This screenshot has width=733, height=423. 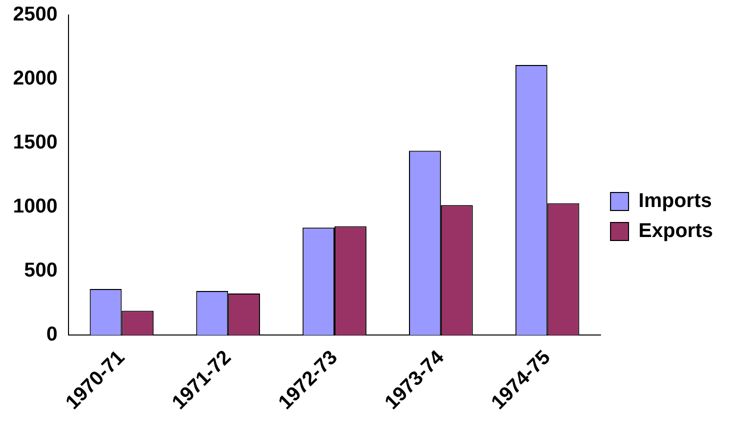 What do you see at coordinates (35, 79) in the screenshot?
I see `y-tick-label: 2000` at bounding box center [35, 79].